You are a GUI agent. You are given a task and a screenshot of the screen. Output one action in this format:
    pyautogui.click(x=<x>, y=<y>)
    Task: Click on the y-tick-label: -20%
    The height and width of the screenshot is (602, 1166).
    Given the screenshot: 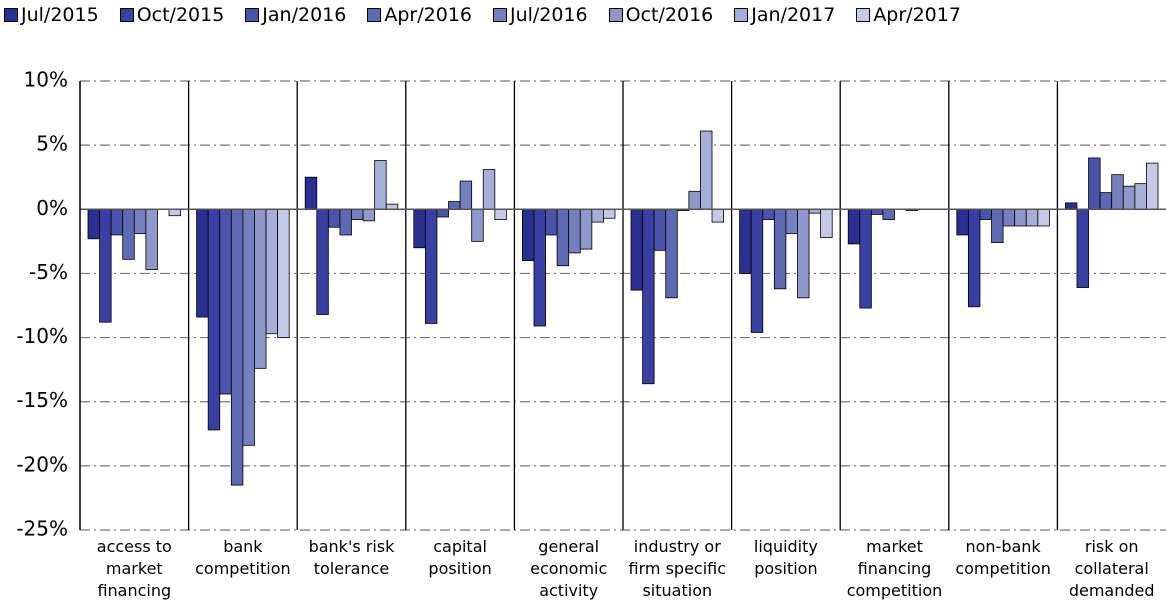 What is the action you would take?
    pyautogui.click(x=42, y=464)
    